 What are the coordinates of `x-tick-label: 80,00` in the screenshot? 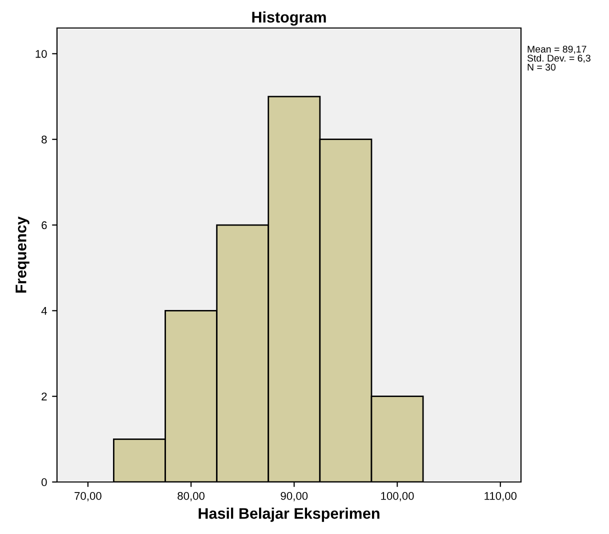 It's located at (191, 497).